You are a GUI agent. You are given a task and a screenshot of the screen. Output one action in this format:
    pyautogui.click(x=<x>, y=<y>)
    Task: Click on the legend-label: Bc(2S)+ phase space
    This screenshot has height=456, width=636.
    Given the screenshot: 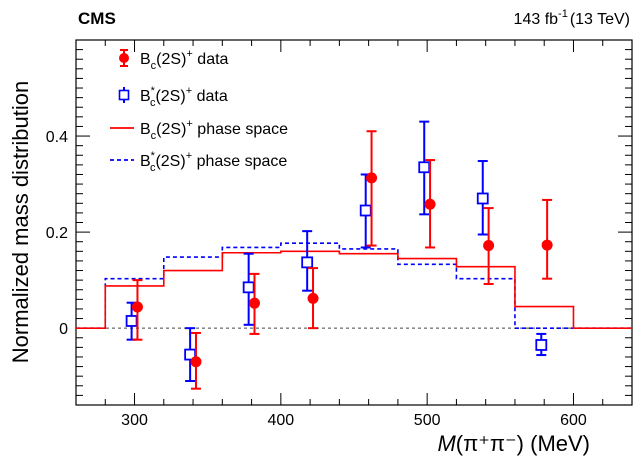 What is the action you would take?
    pyautogui.click(x=214, y=130)
    